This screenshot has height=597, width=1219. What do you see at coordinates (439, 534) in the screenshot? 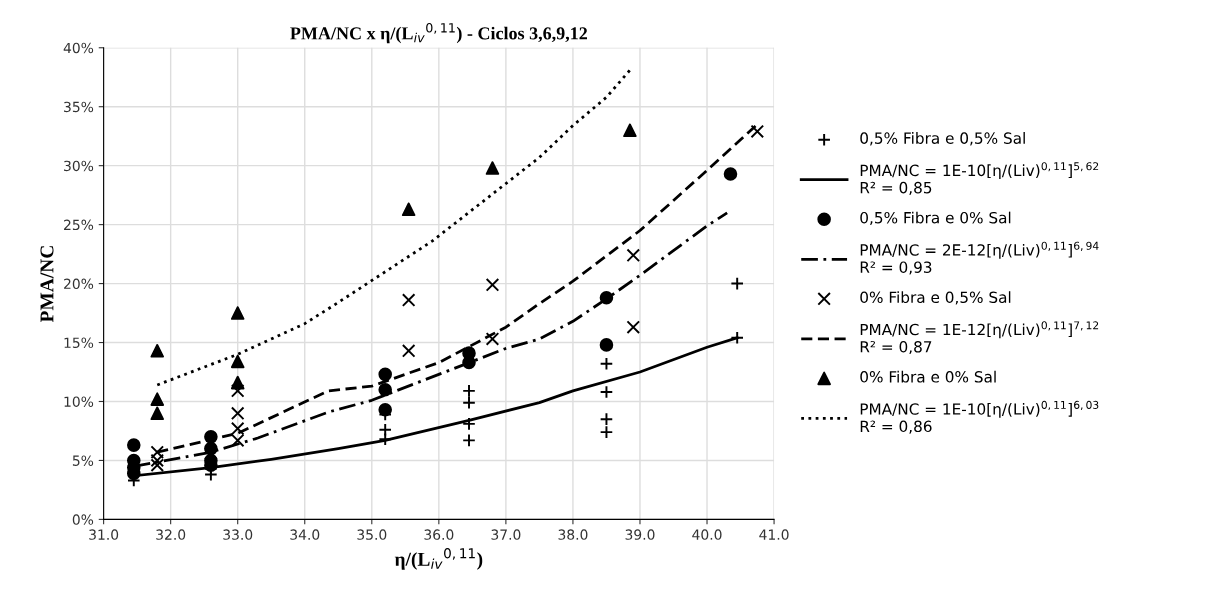
I see `x-tick-label: 36.0` at bounding box center [439, 534].